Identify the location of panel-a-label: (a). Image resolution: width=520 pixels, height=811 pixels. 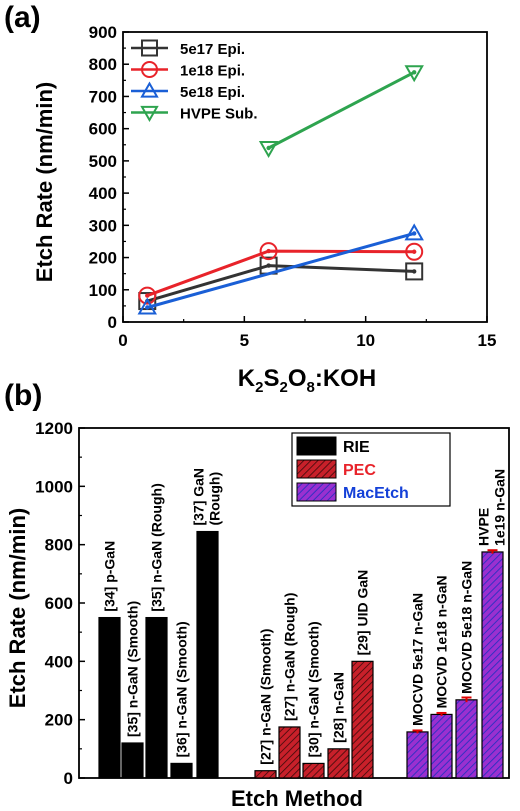
(22, 17).